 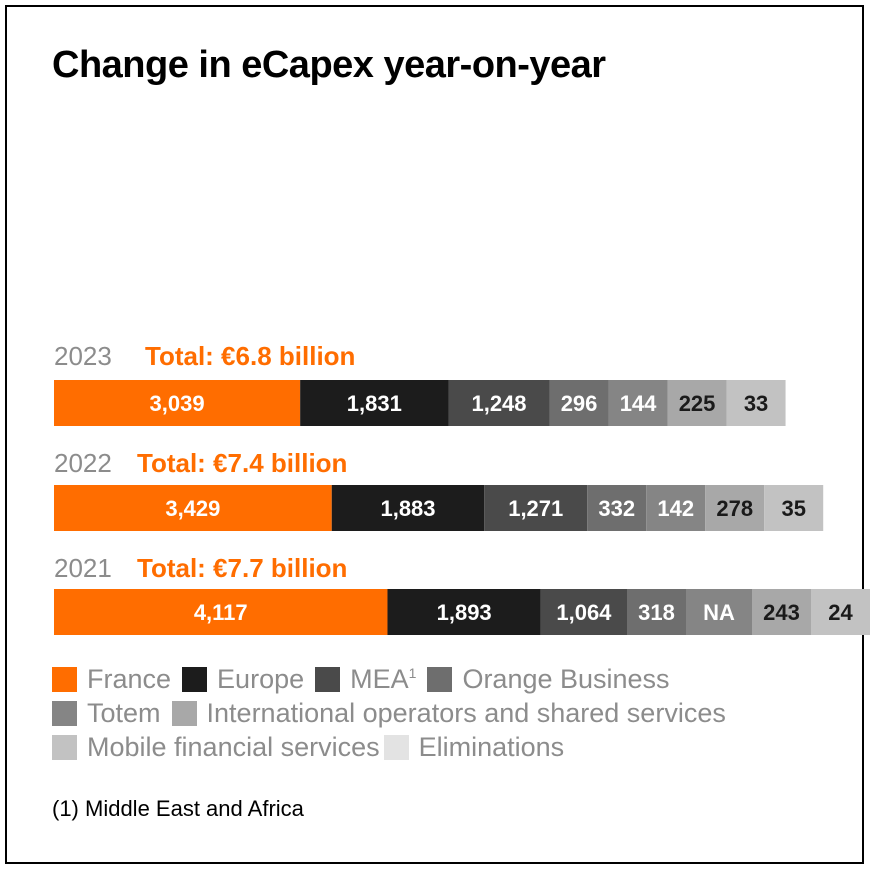 What do you see at coordinates (83, 463) in the screenshot?
I see `year-label: 2022` at bounding box center [83, 463].